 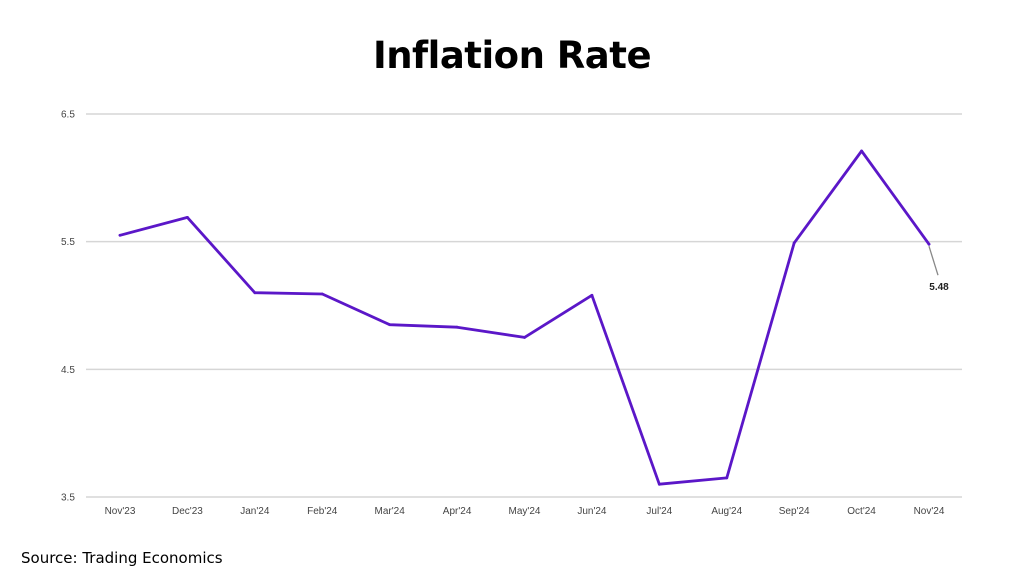 What do you see at coordinates (122, 558) in the screenshot?
I see `source-note: Source: Trading Economics` at bounding box center [122, 558].